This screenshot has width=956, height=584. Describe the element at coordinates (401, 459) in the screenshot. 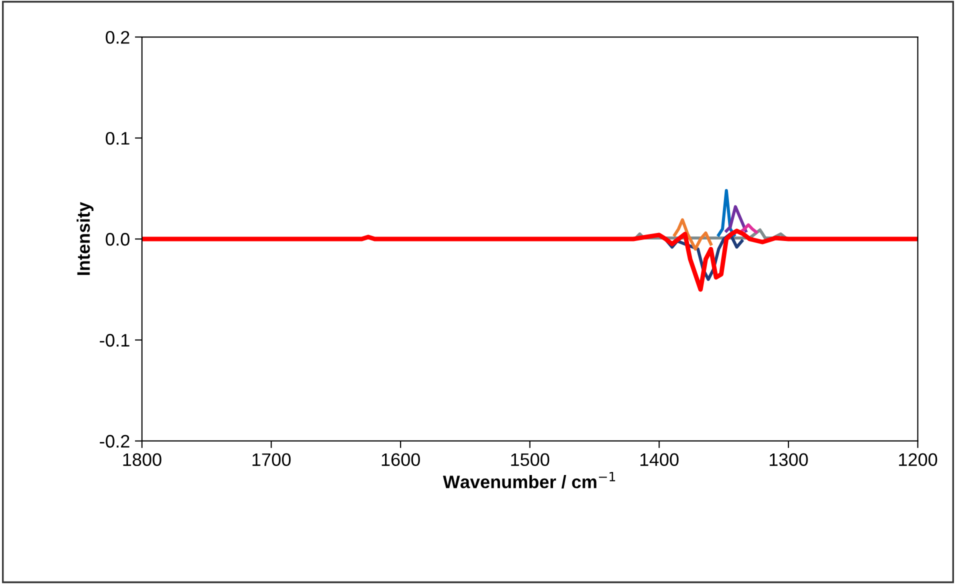

I see `x-tick-label: 1600` at that location.